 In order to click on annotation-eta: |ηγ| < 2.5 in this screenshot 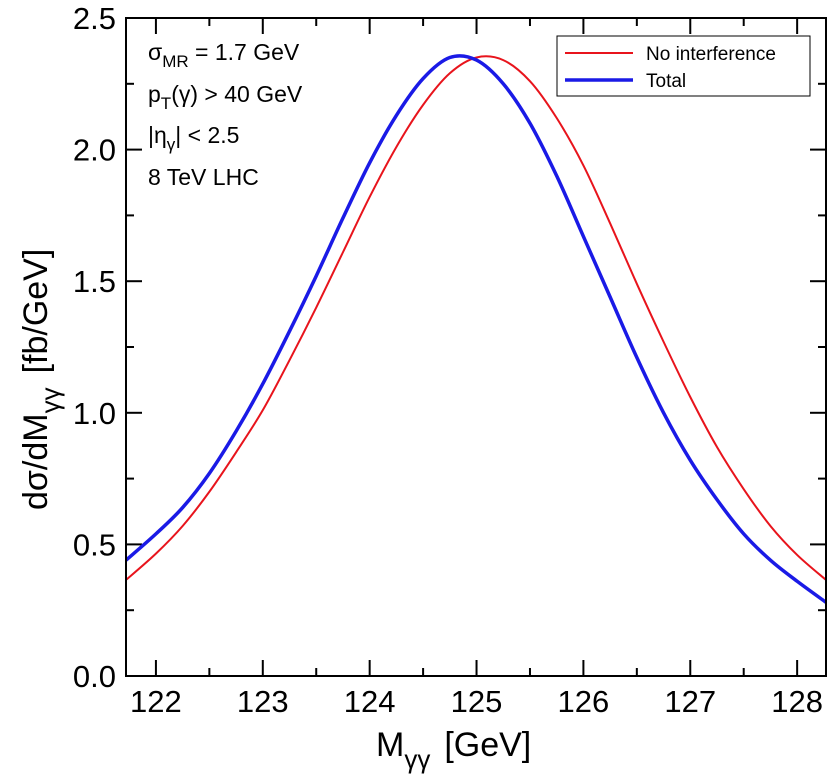, I will do `click(193, 138)`.